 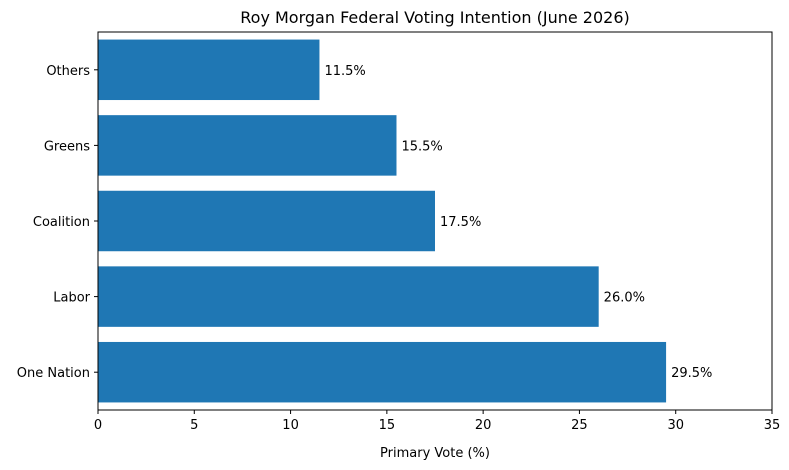 What do you see at coordinates (772, 425) in the screenshot?
I see `x-tick-label: 35` at bounding box center [772, 425].